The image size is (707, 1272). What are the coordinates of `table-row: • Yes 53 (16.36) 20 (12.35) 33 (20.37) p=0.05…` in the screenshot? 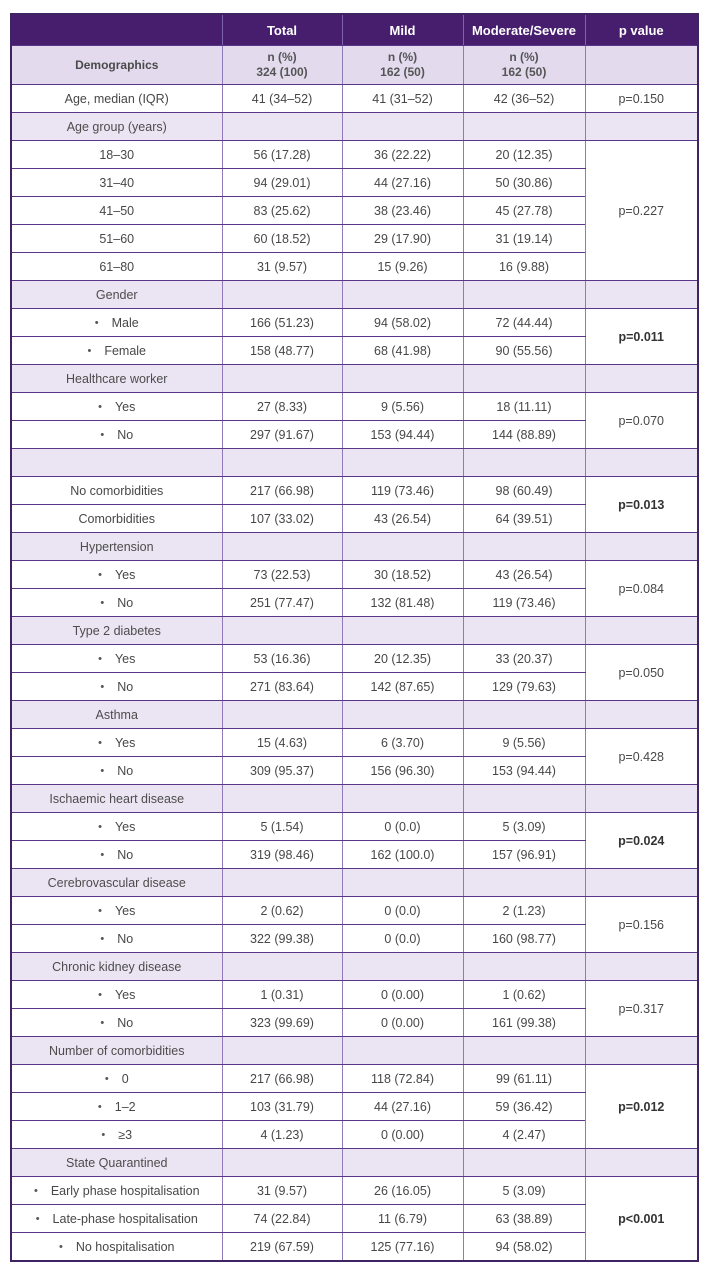 It's located at (354, 672).